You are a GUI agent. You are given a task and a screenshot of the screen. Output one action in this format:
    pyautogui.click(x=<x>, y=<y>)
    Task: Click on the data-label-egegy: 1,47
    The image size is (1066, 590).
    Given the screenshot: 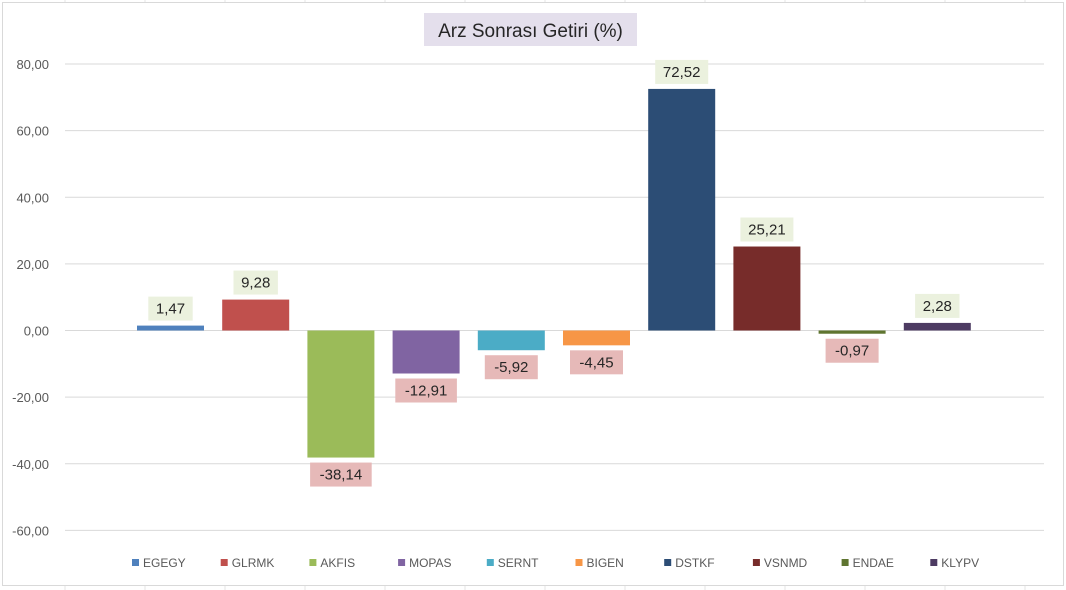 What is the action you would take?
    pyautogui.click(x=170, y=308)
    